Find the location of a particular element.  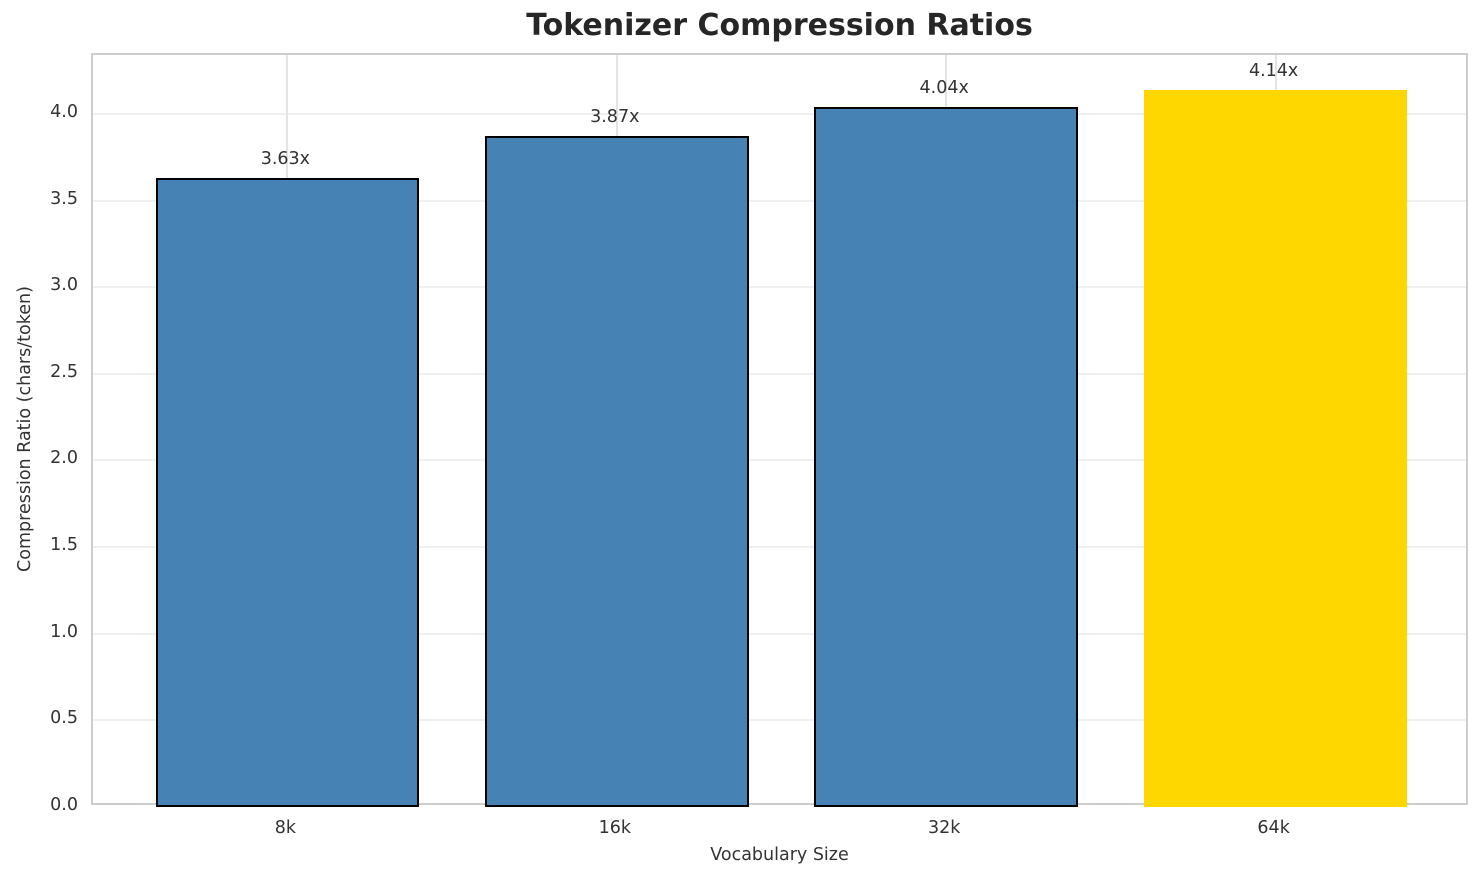

y-tick-label: 0.5 is located at coordinates (64, 718).